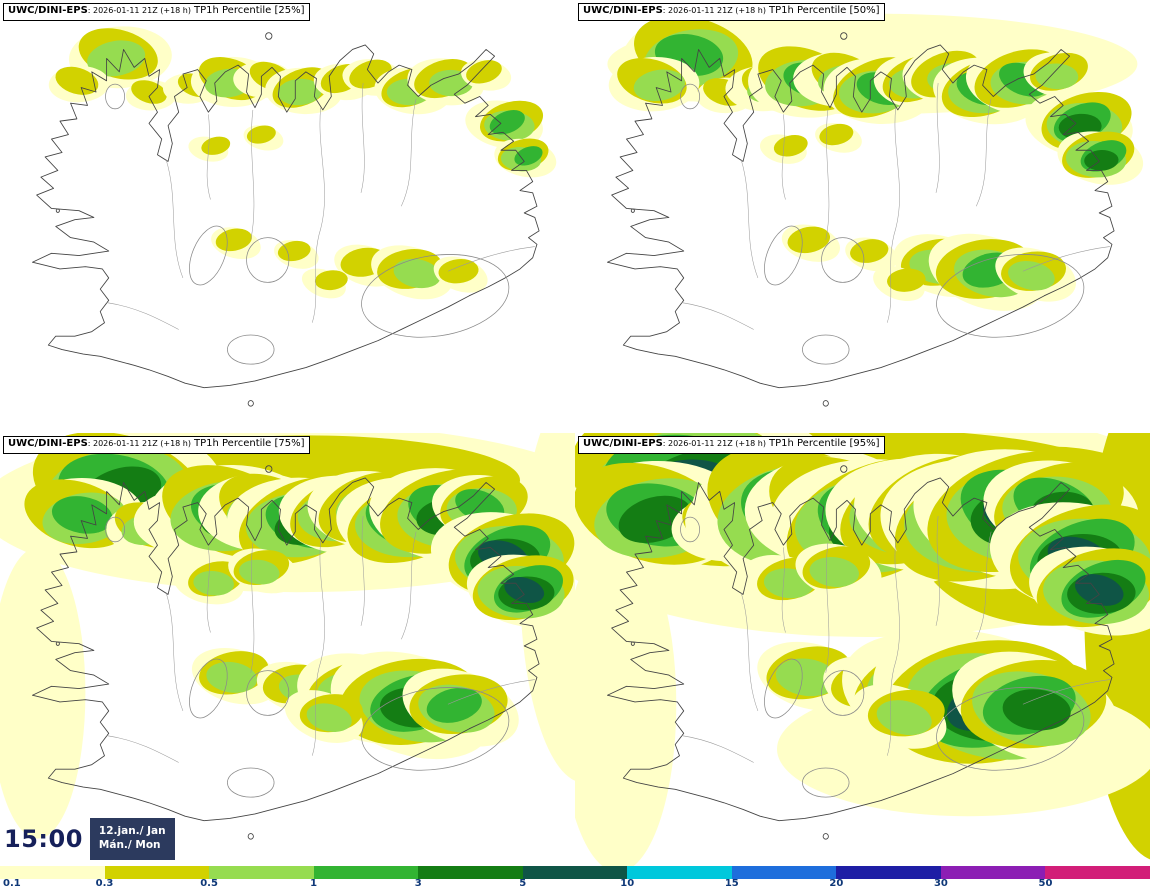 This screenshot has height=891, width=1150. What do you see at coordinates (575, 884) in the screenshot?
I see `colorbar-labels: 0.1 0.3 0.5 1 3 5 10 15 20 30 50` at bounding box center [575, 884].